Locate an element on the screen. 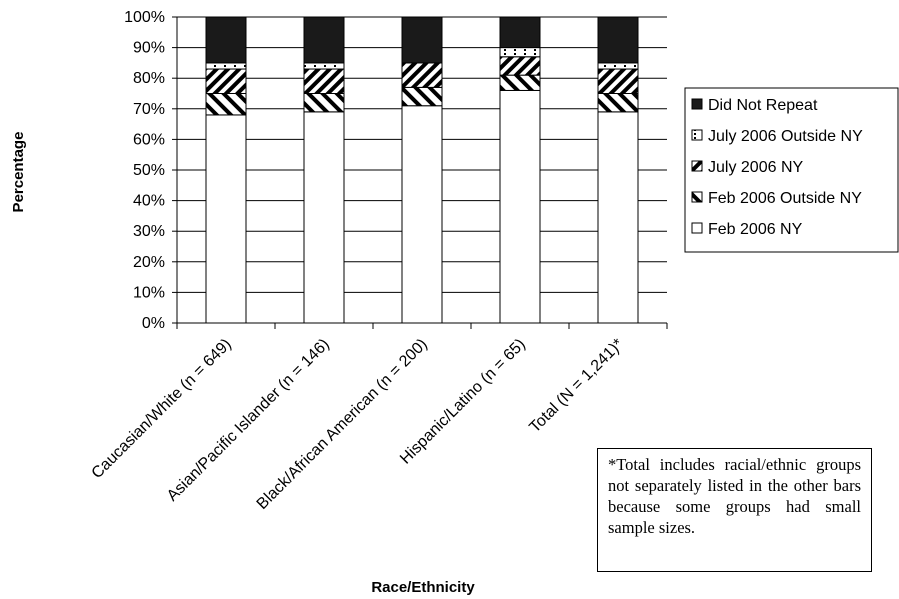  x-axis-title: Race/Ethnicity is located at coordinates (423, 587).